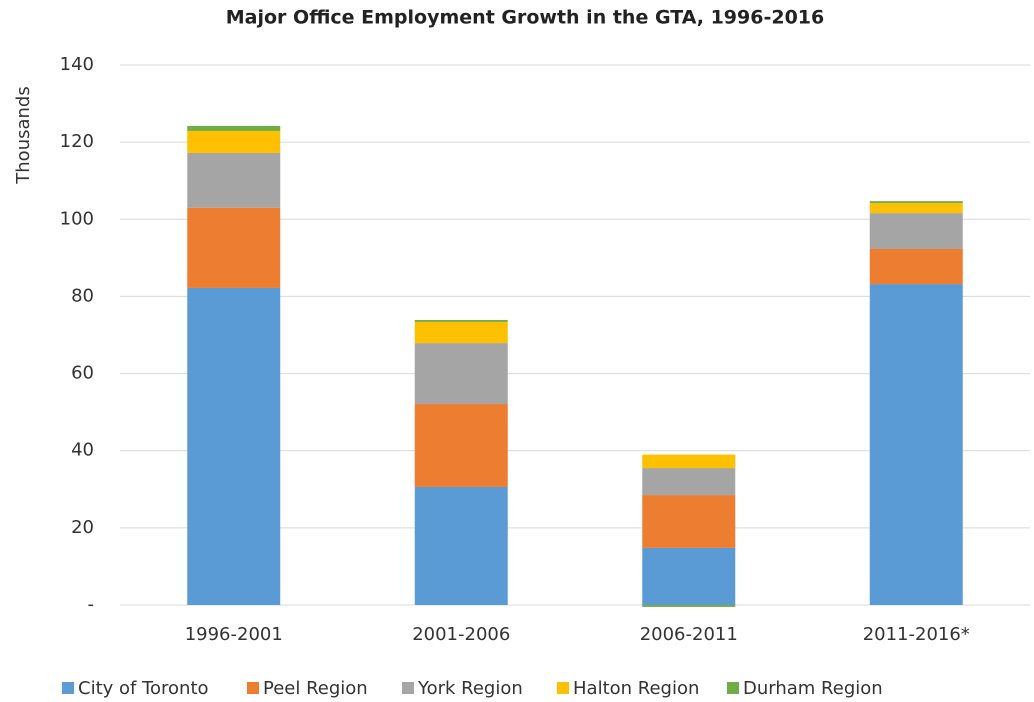  I want to click on legend-label: City of Toronto, so click(143, 688).